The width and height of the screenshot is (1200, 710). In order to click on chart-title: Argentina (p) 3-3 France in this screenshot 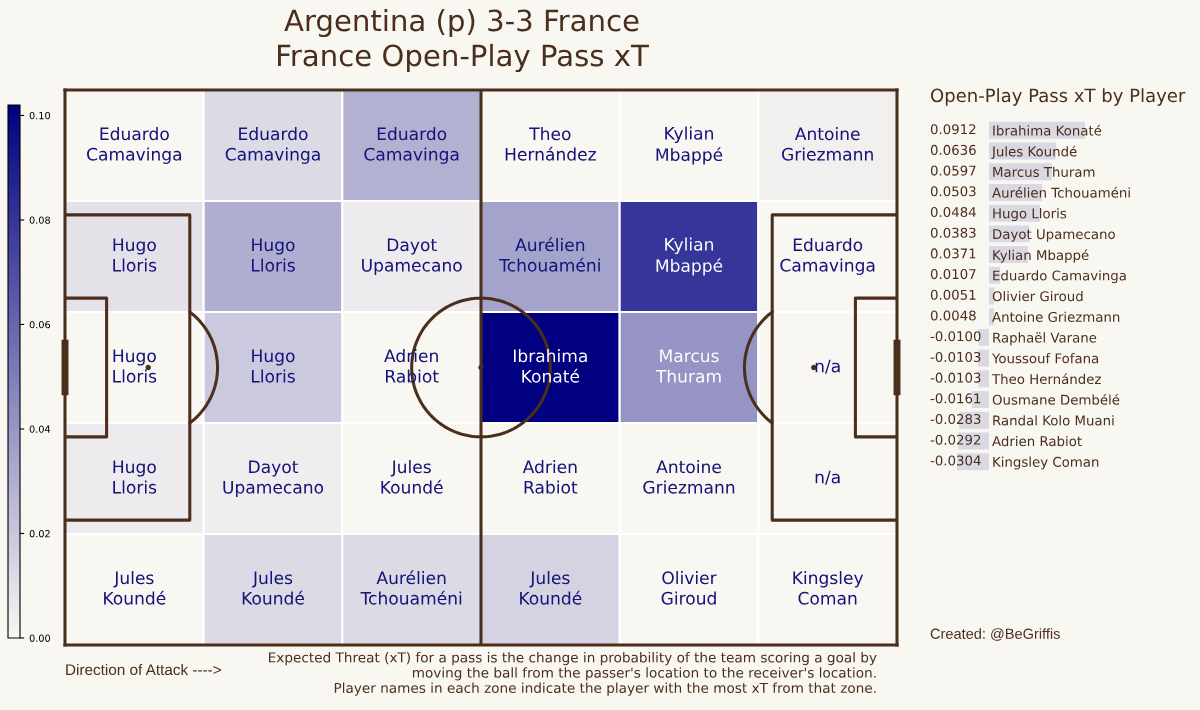, I will do `click(461, 23)`.